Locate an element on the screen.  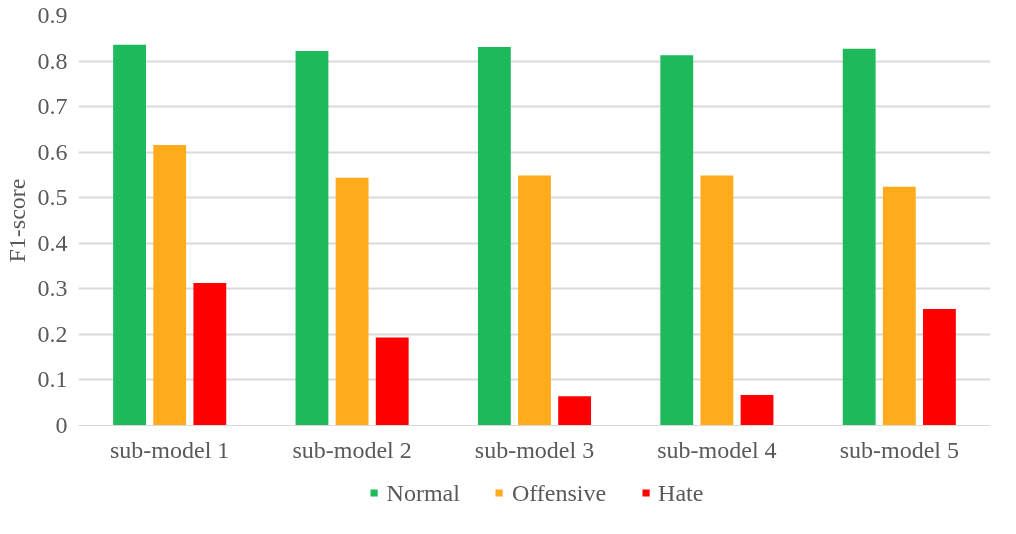
y-tick-label: 0.5 is located at coordinates (52, 197).